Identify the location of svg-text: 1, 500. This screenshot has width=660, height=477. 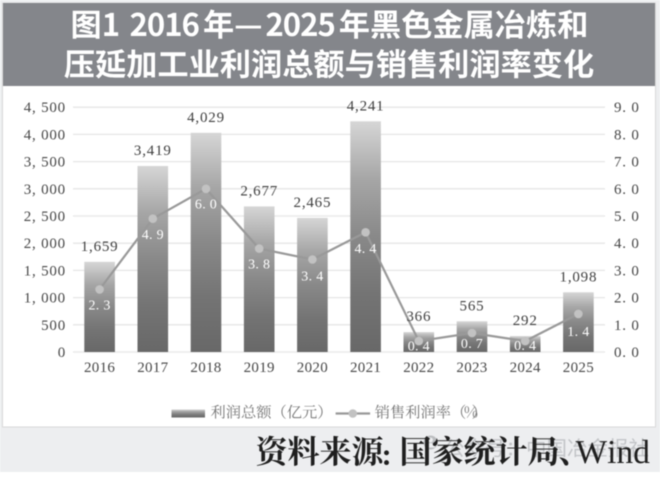
(45, 271).